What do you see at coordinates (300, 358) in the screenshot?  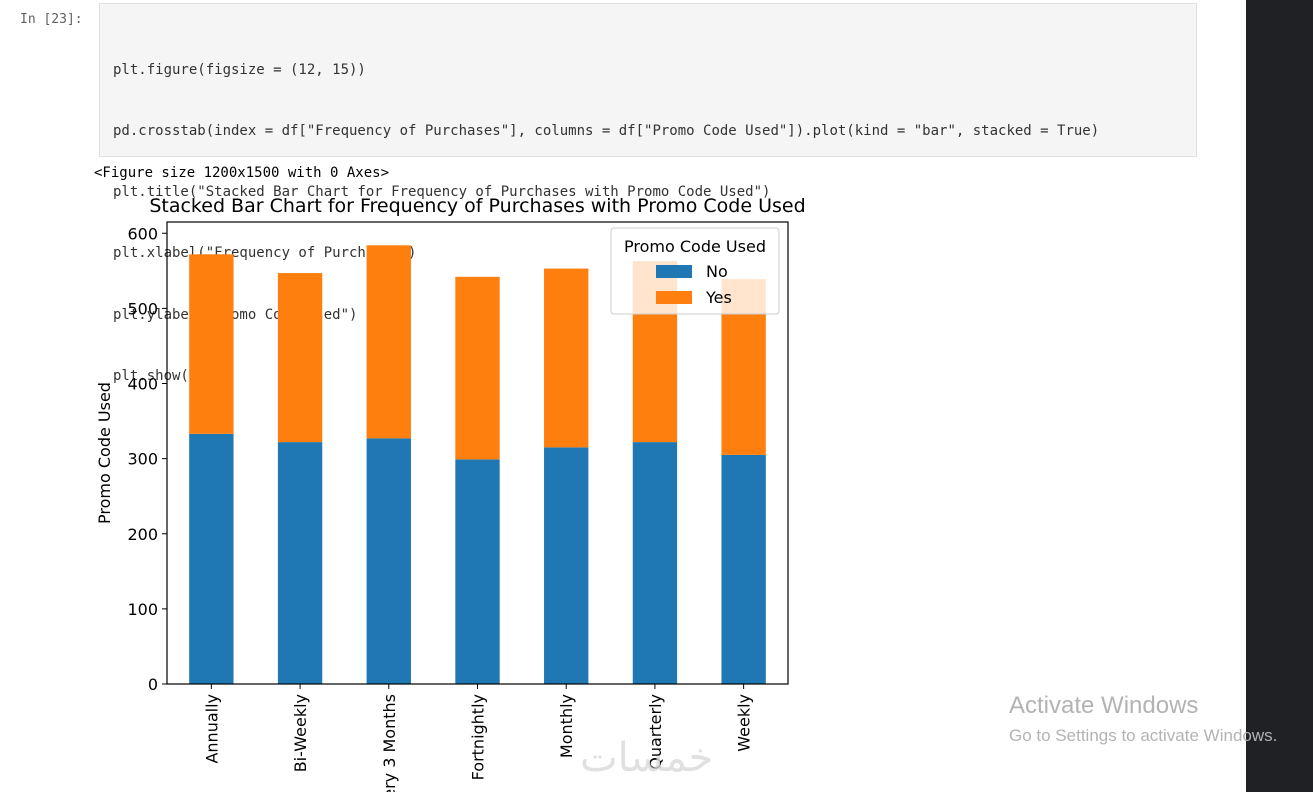 I see `bar-yes-bi-weekly` at bounding box center [300, 358].